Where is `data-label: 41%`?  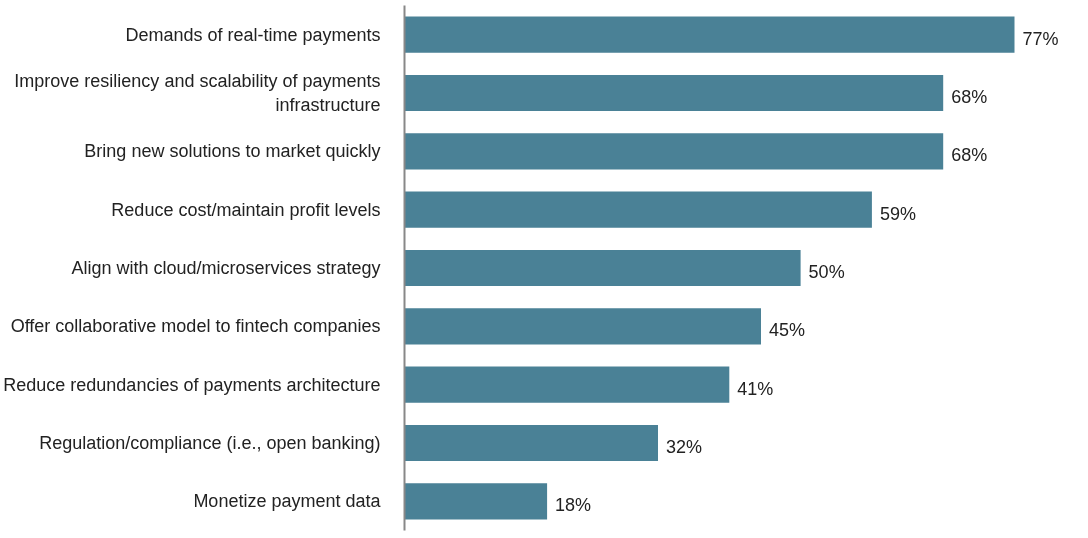 data-label: 41% is located at coordinates (755, 388).